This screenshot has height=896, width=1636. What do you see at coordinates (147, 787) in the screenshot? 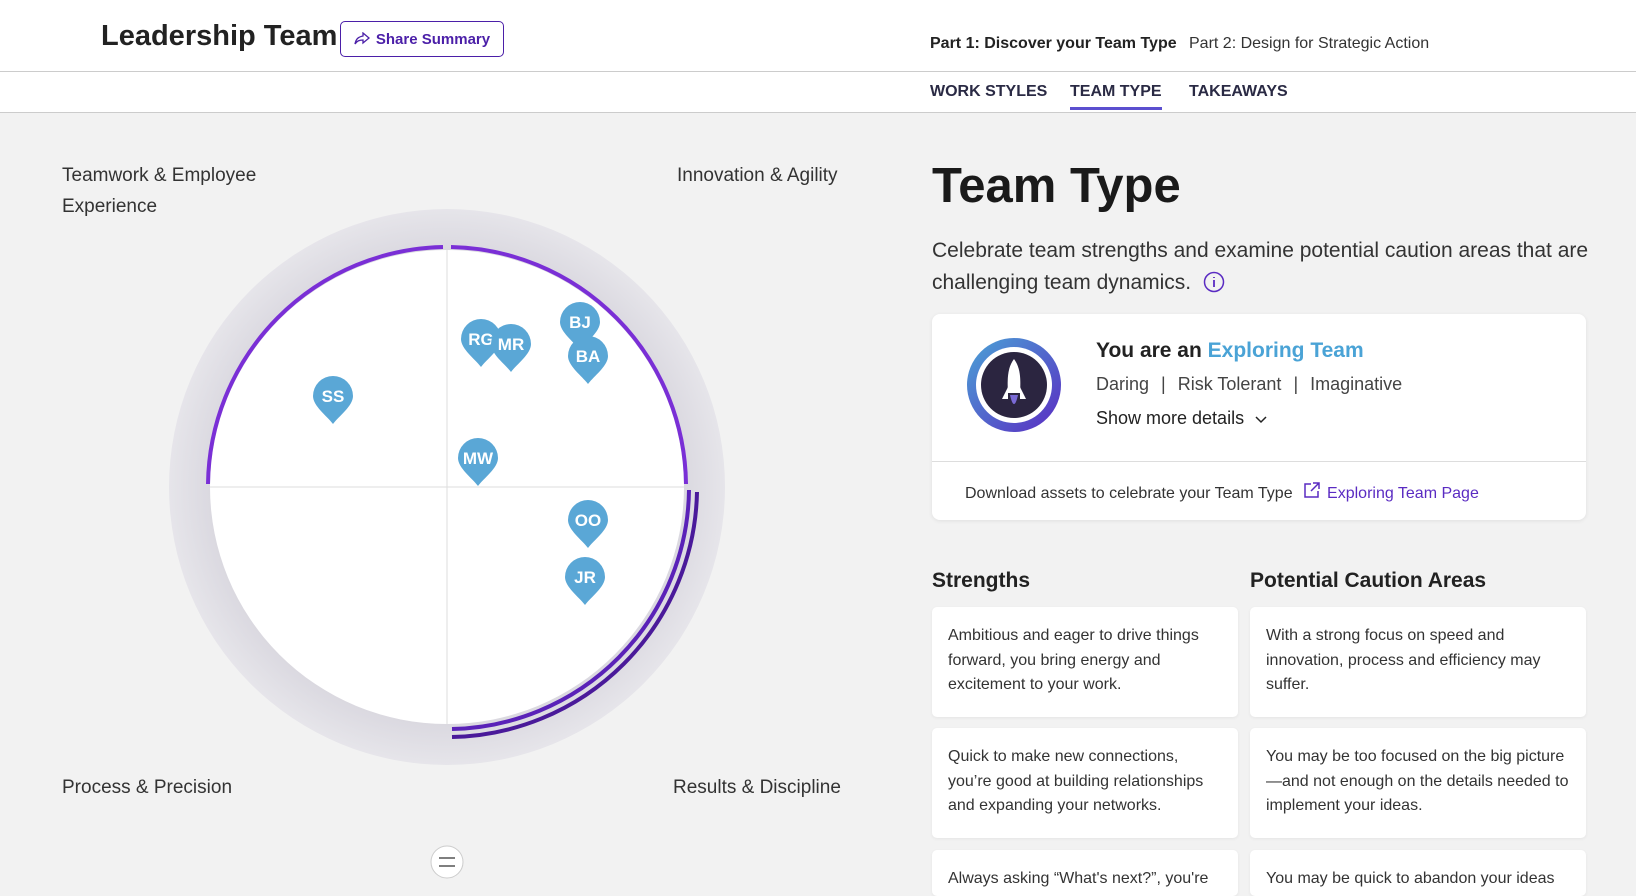
I see `quadrant-label: Process & Precision` at bounding box center [147, 787].